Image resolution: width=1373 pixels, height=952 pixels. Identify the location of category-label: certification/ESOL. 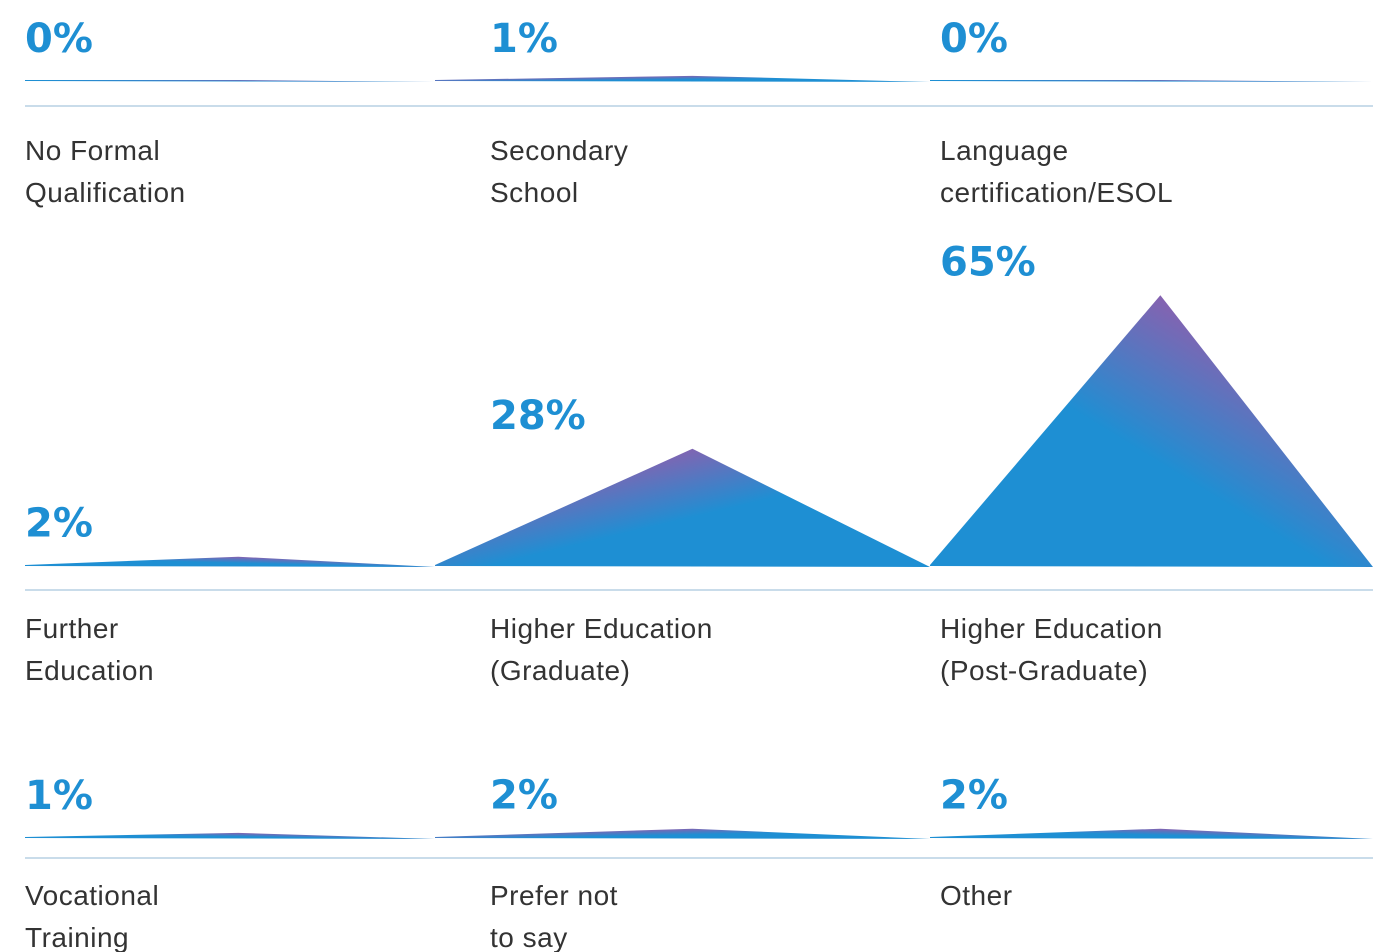
(1056, 192).